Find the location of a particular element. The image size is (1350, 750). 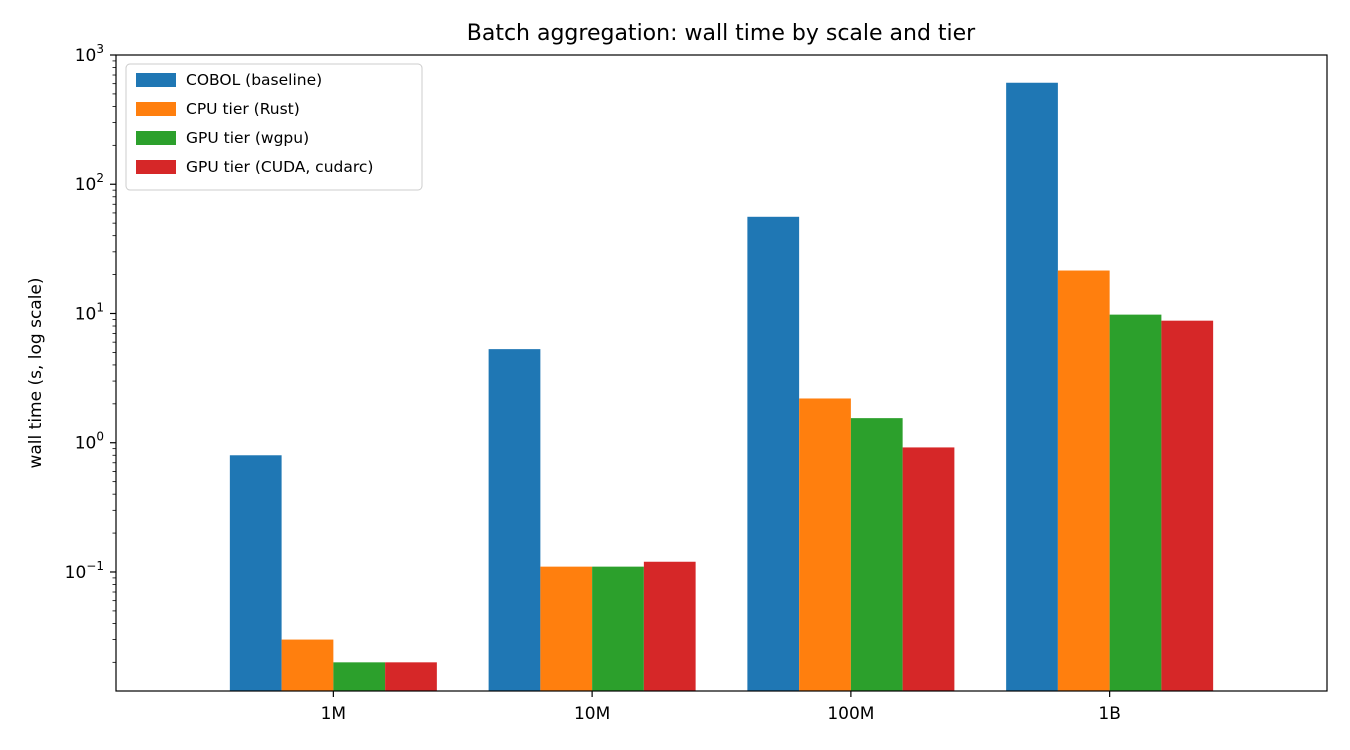

y-tick-label: 10¹ is located at coordinates (89, 312).